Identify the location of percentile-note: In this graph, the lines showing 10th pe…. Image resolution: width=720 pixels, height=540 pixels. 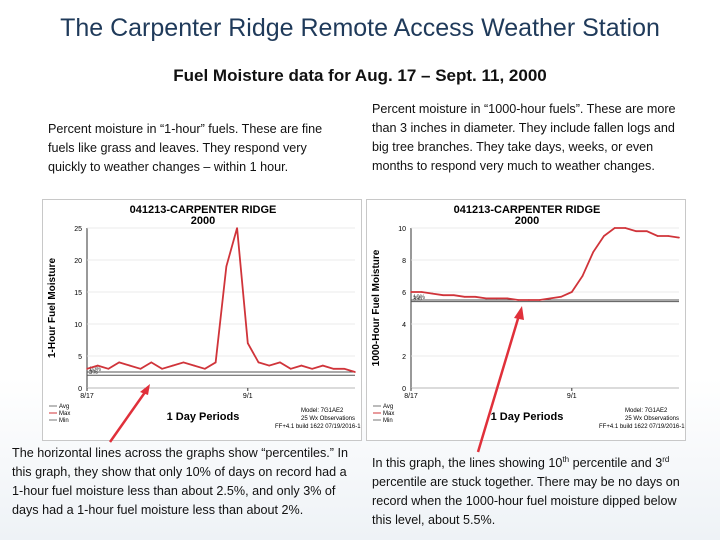
(532, 490).